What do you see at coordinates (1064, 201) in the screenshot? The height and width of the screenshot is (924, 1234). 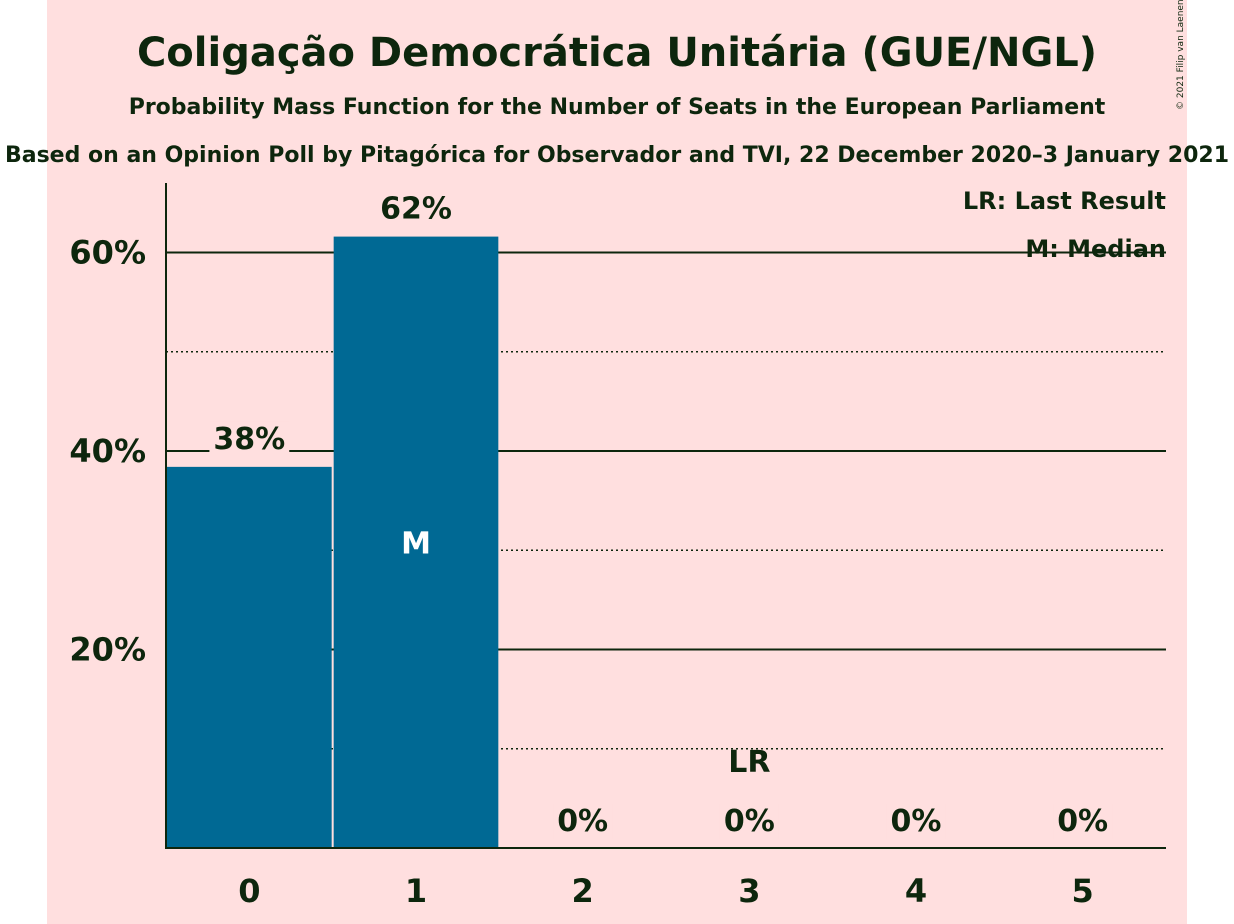 I see `legend-last-result: LR: Last Result` at bounding box center [1064, 201].